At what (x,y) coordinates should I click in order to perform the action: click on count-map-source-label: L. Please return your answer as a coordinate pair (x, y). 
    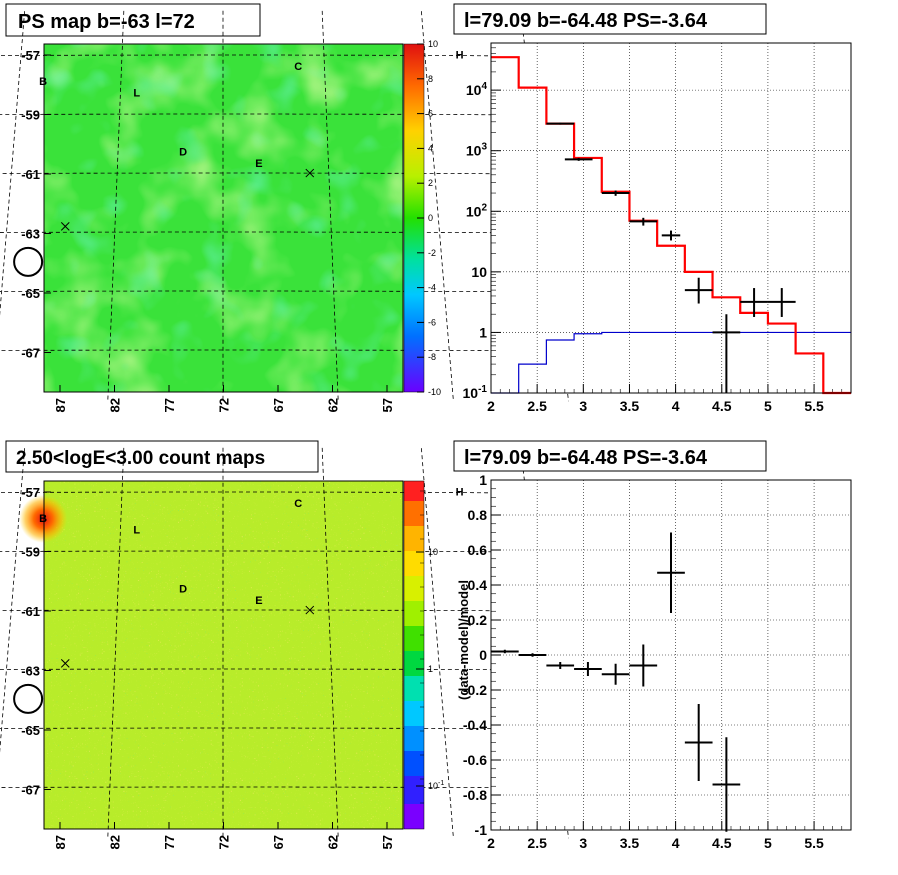
    Looking at the image, I should click on (136, 530).